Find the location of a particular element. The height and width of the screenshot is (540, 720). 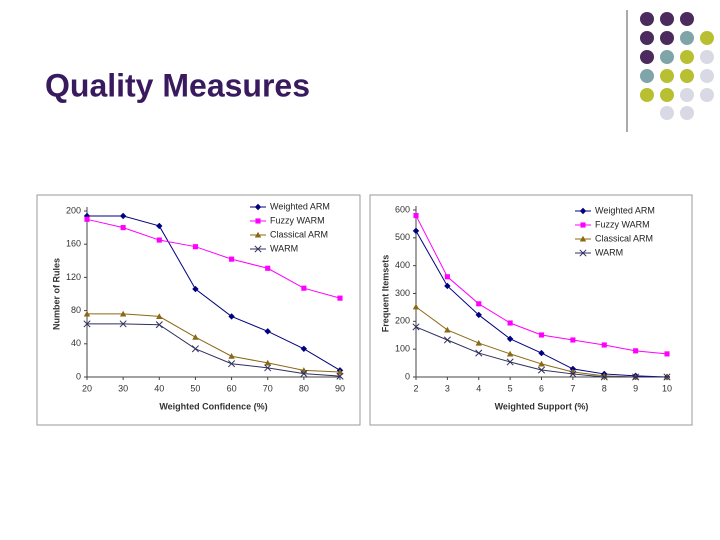

x-tick-label: 8 is located at coordinates (604, 388).